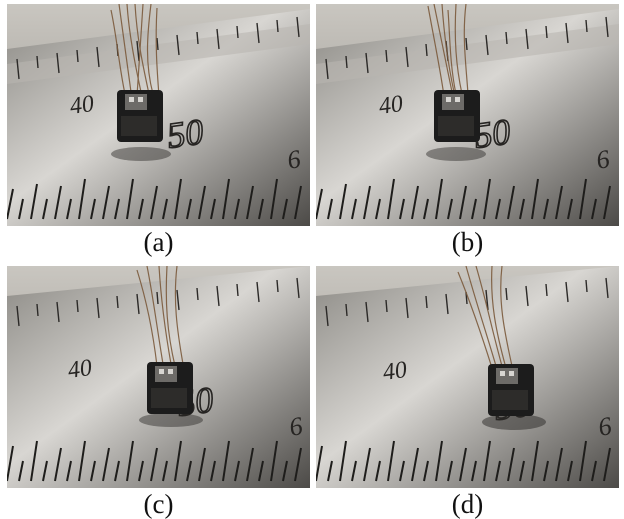 Image resolution: width=624 pixels, height=519 pixels. I want to click on caption-b: (b), so click(467, 242).